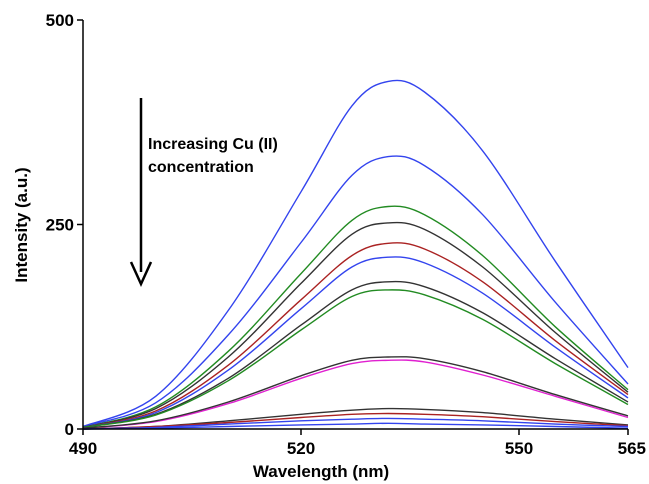 This screenshot has width=649, height=484. I want to click on x-tick-label: 490, so click(83, 448).